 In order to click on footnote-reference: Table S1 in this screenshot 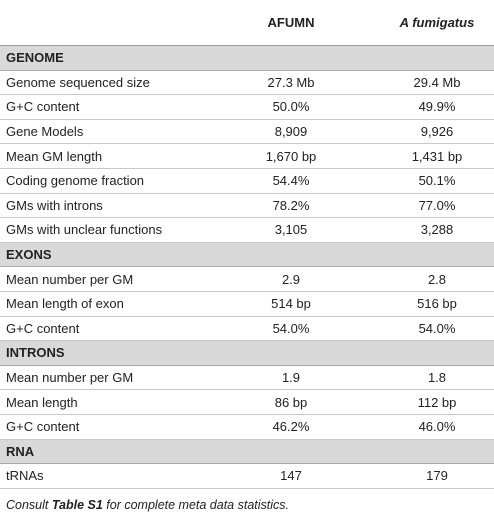, I will do `click(77, 504)`.